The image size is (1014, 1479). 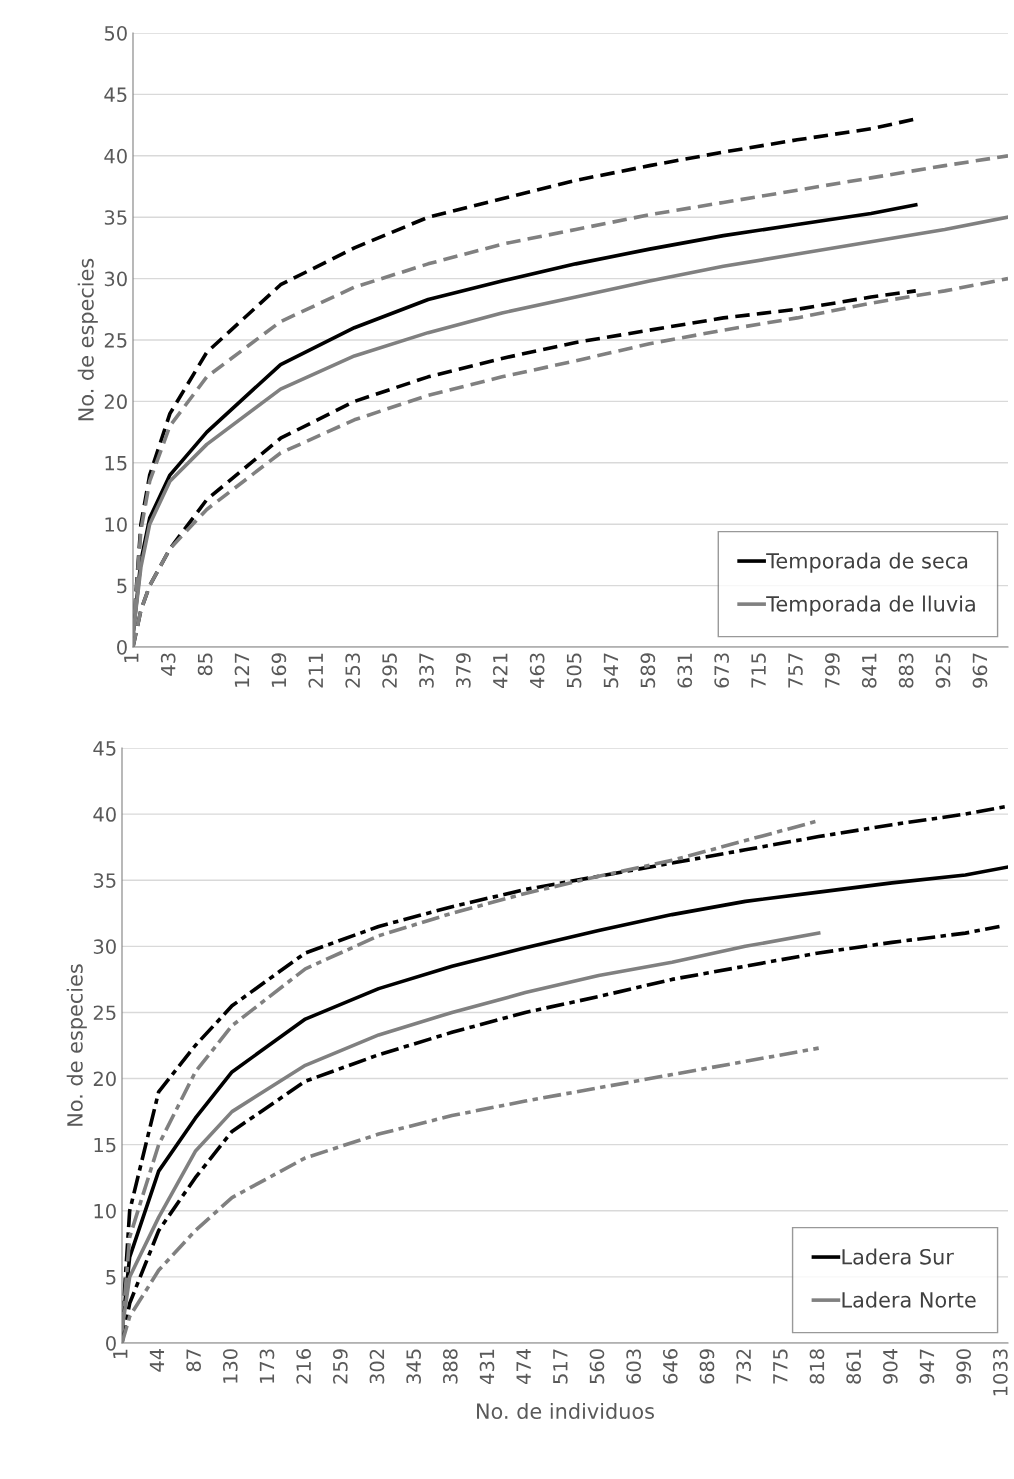 What do you see at coordinates (980, 670) in the screenshot?
I see `x-tick-label: 967` at bounding box center [980, 670].